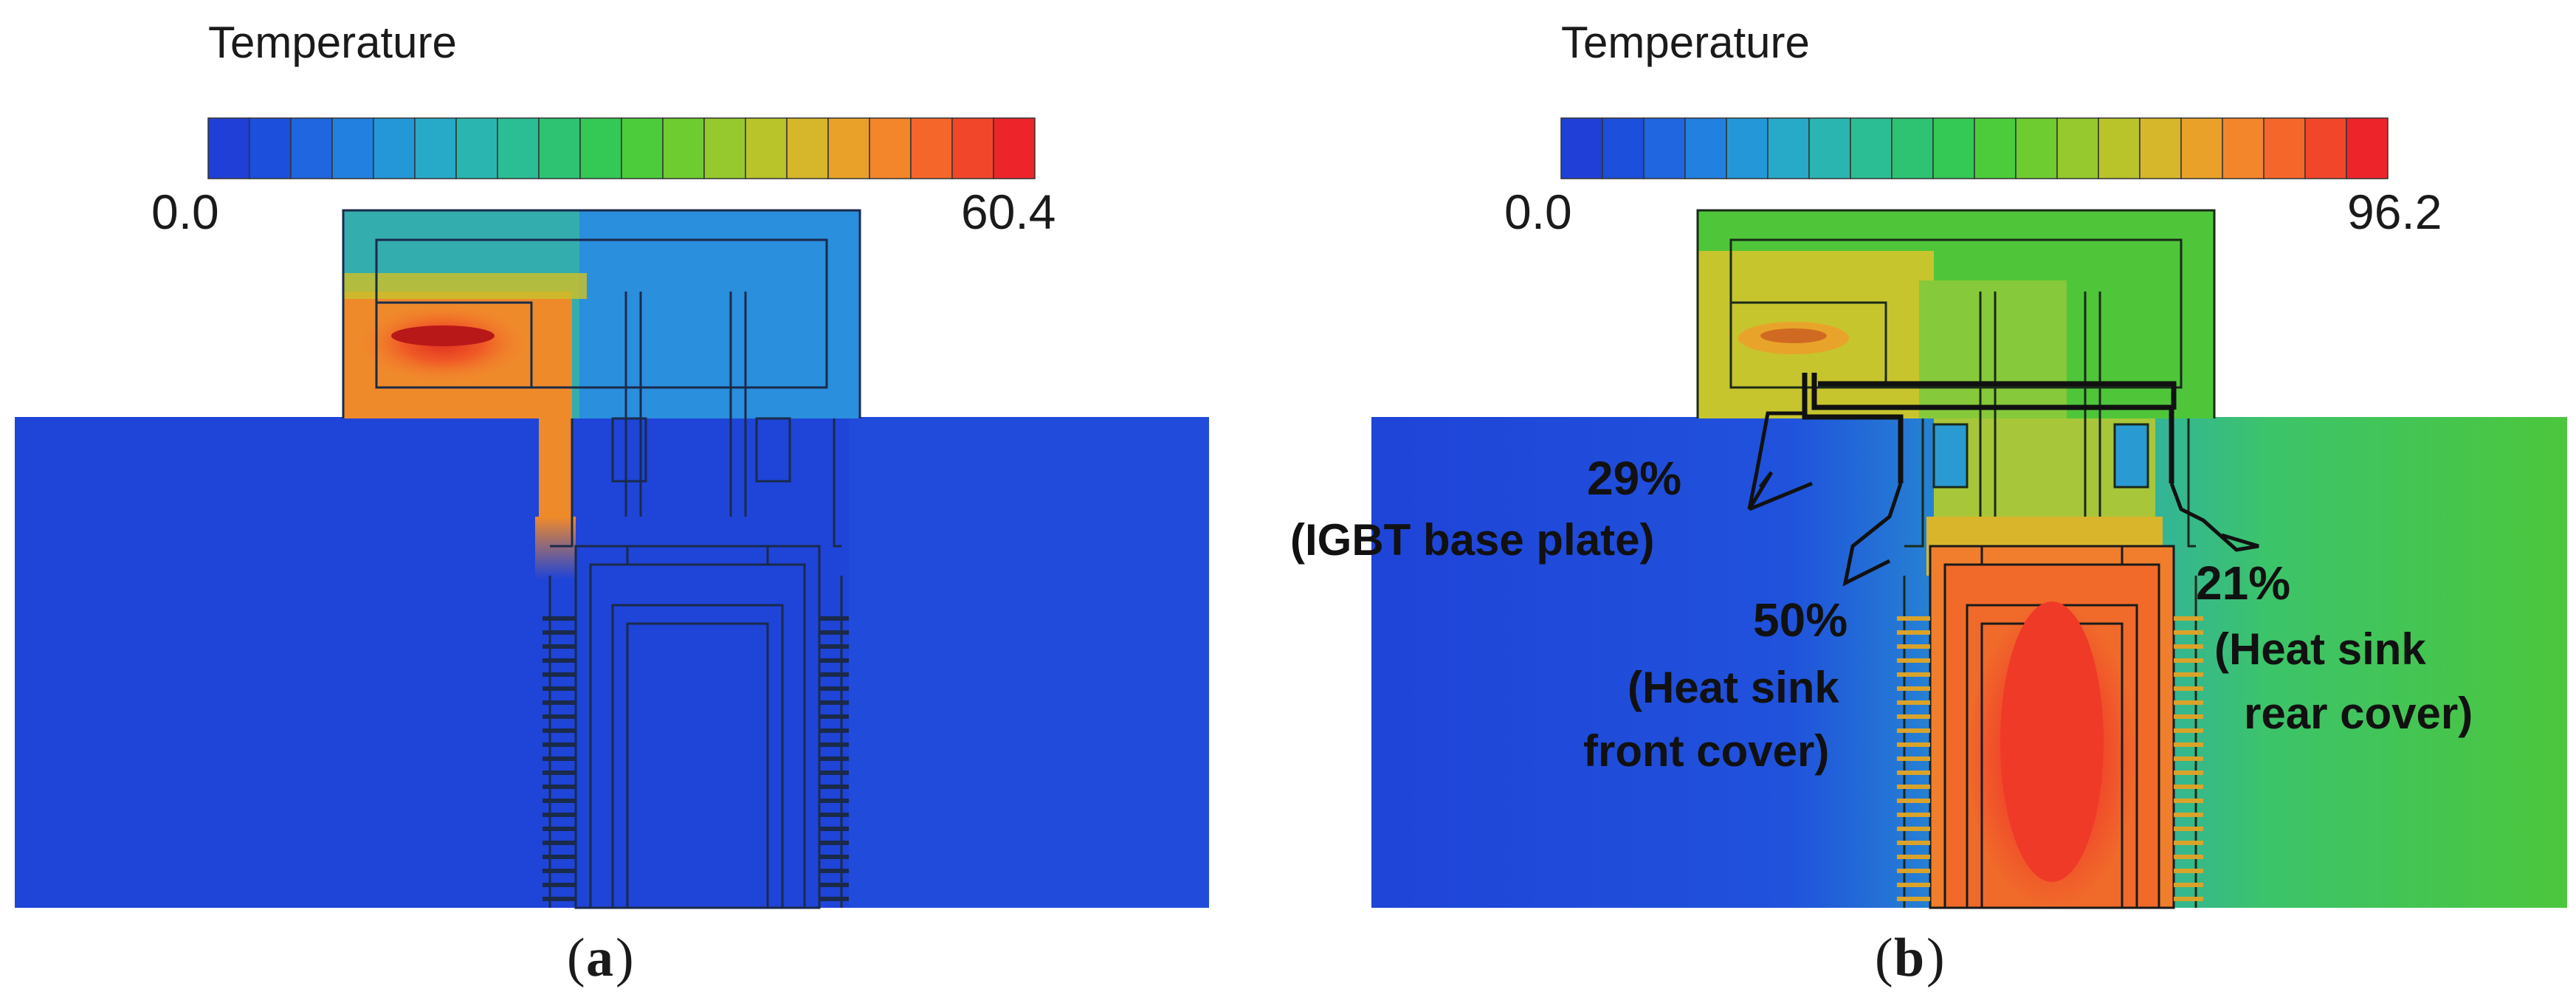  What do you see at coordinates (1706, 751) in the screenshot?
I see `front-cover-label-line2: front cover)` at bounding box center [1706, 751].